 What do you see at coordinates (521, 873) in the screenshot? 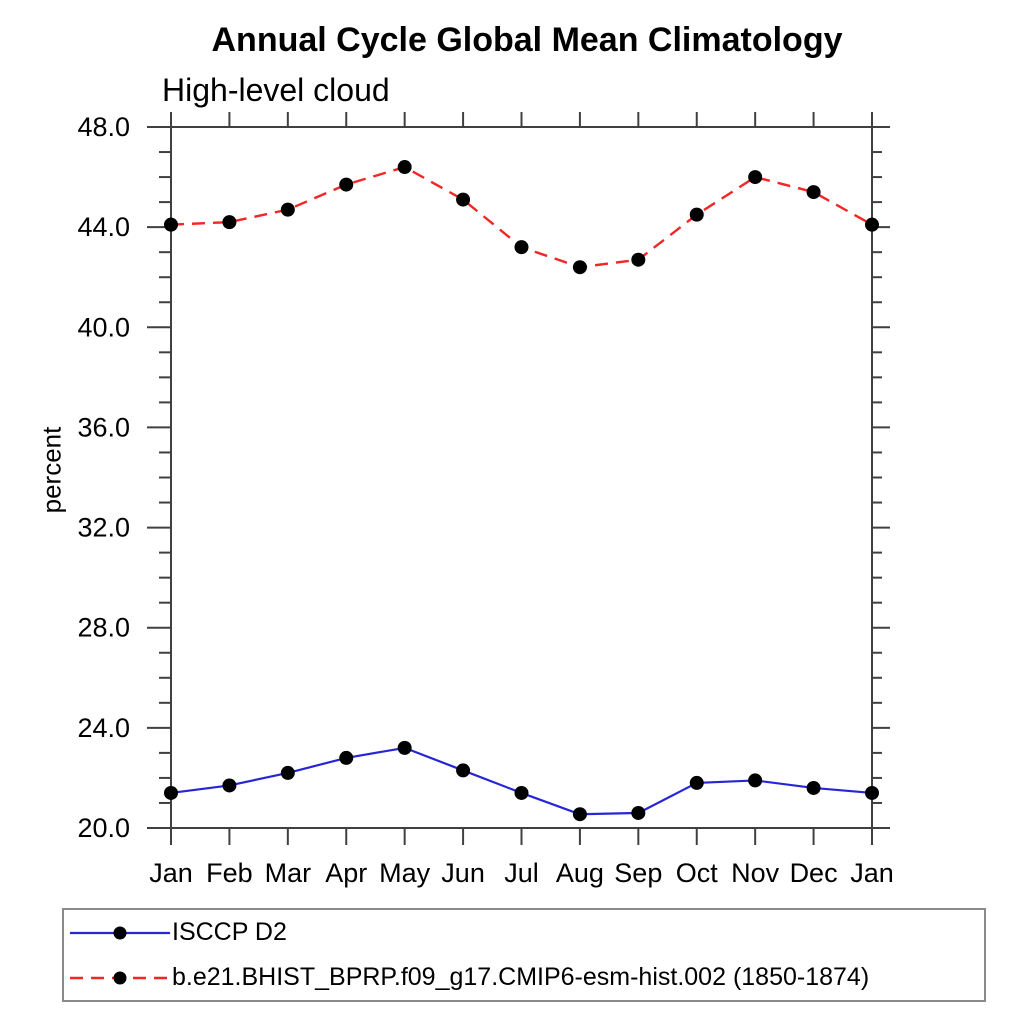
I see `x-axis-tick-label: Jul` at bounding box center [521, 873].